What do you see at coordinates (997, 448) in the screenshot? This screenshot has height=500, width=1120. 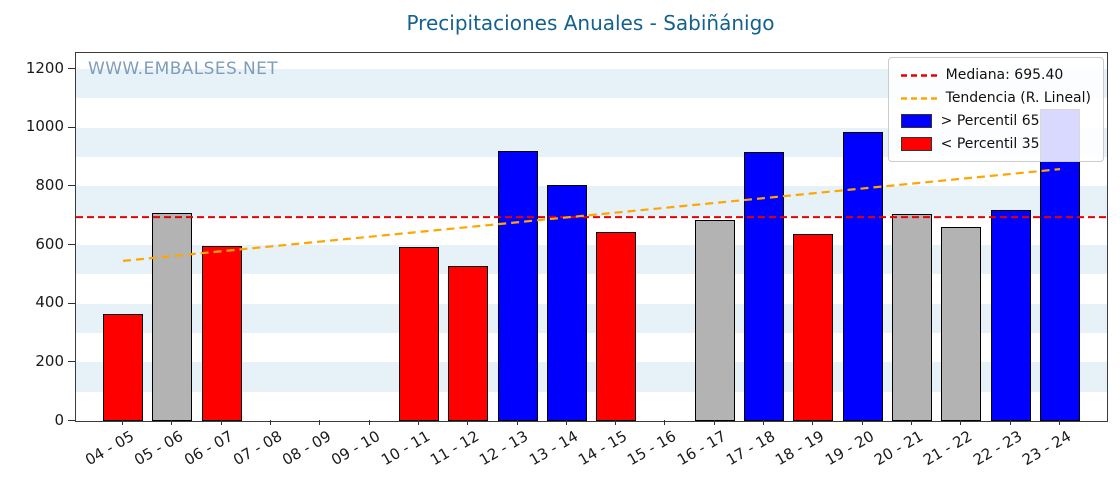 I see `x-tick-label: 22 - 23` at bounding box center [997, 448].